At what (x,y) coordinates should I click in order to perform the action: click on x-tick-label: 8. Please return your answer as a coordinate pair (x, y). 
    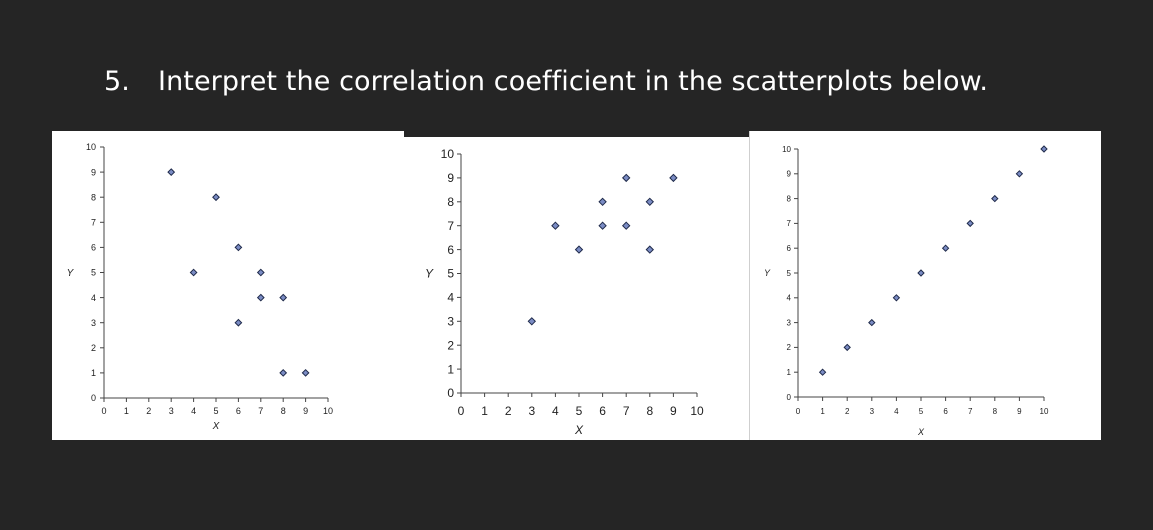
    Looking at the image, I should click on (283, 411).